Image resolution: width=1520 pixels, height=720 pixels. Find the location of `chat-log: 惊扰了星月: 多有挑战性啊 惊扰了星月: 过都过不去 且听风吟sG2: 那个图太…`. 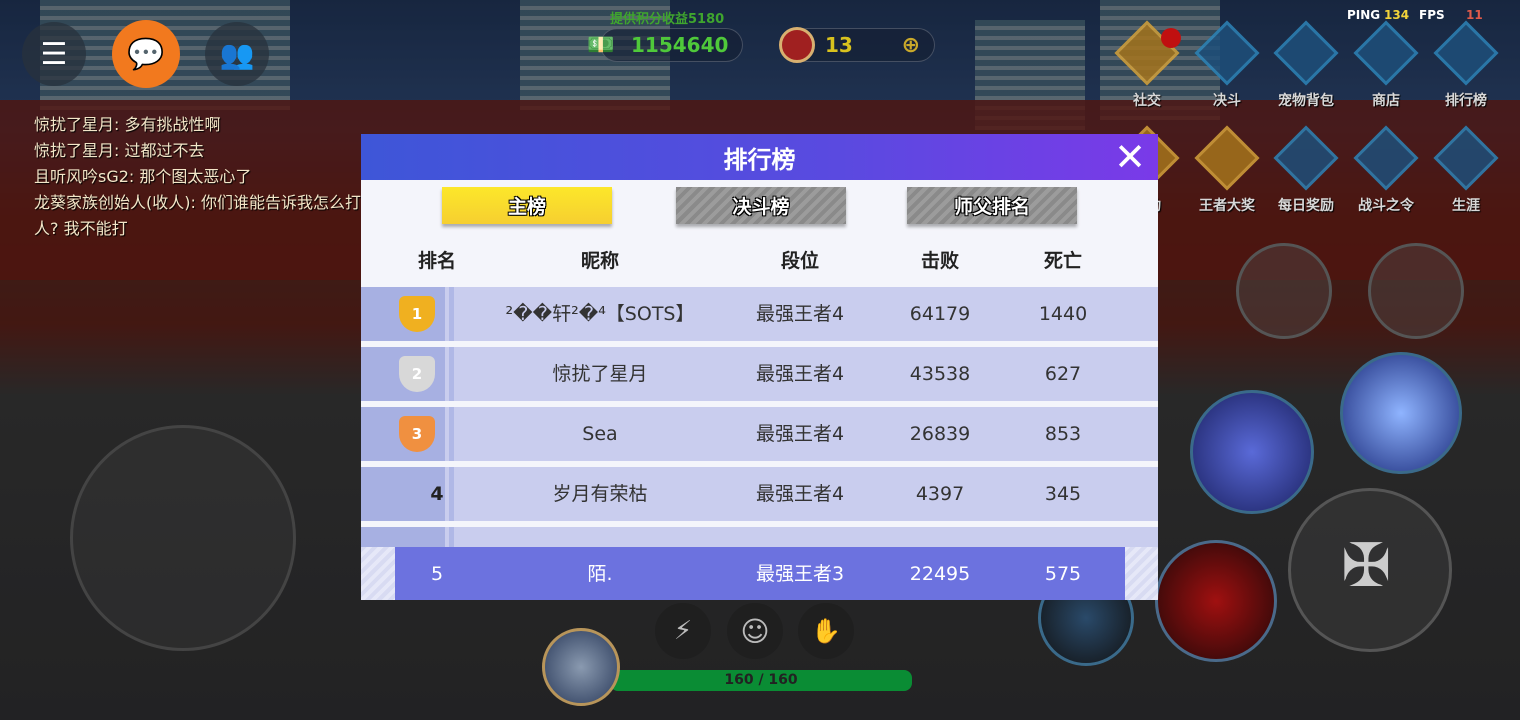

chat-log: 惊扰了星月: 多有挑战性啊 惊扰了星月: 过都过不去 且听风吟sG2: 那个图太… is located at coordinates (205, 177).